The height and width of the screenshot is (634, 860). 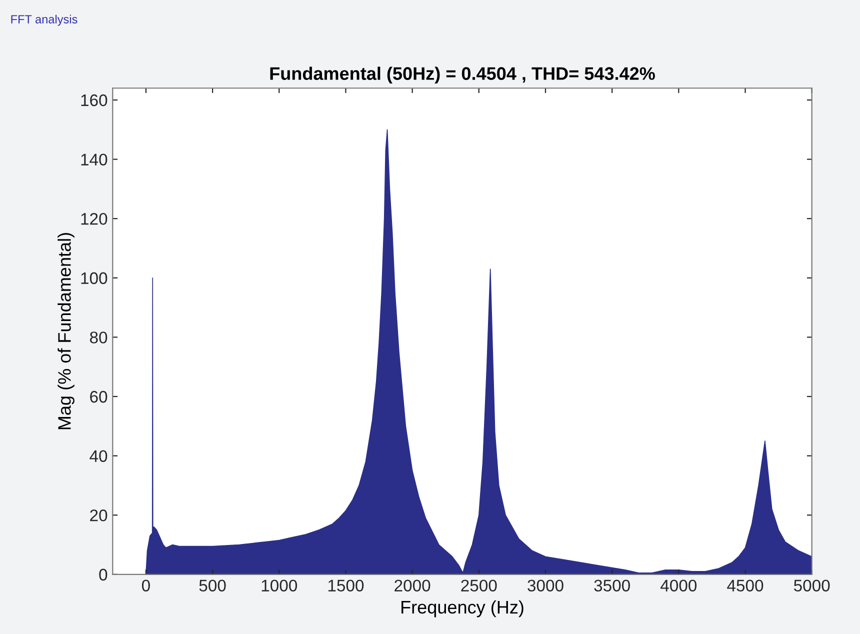 What do you see at coordinates (612, 586) in the screenshot?
I see `x-tick-label: 3500` at bounding box center [612, 586].